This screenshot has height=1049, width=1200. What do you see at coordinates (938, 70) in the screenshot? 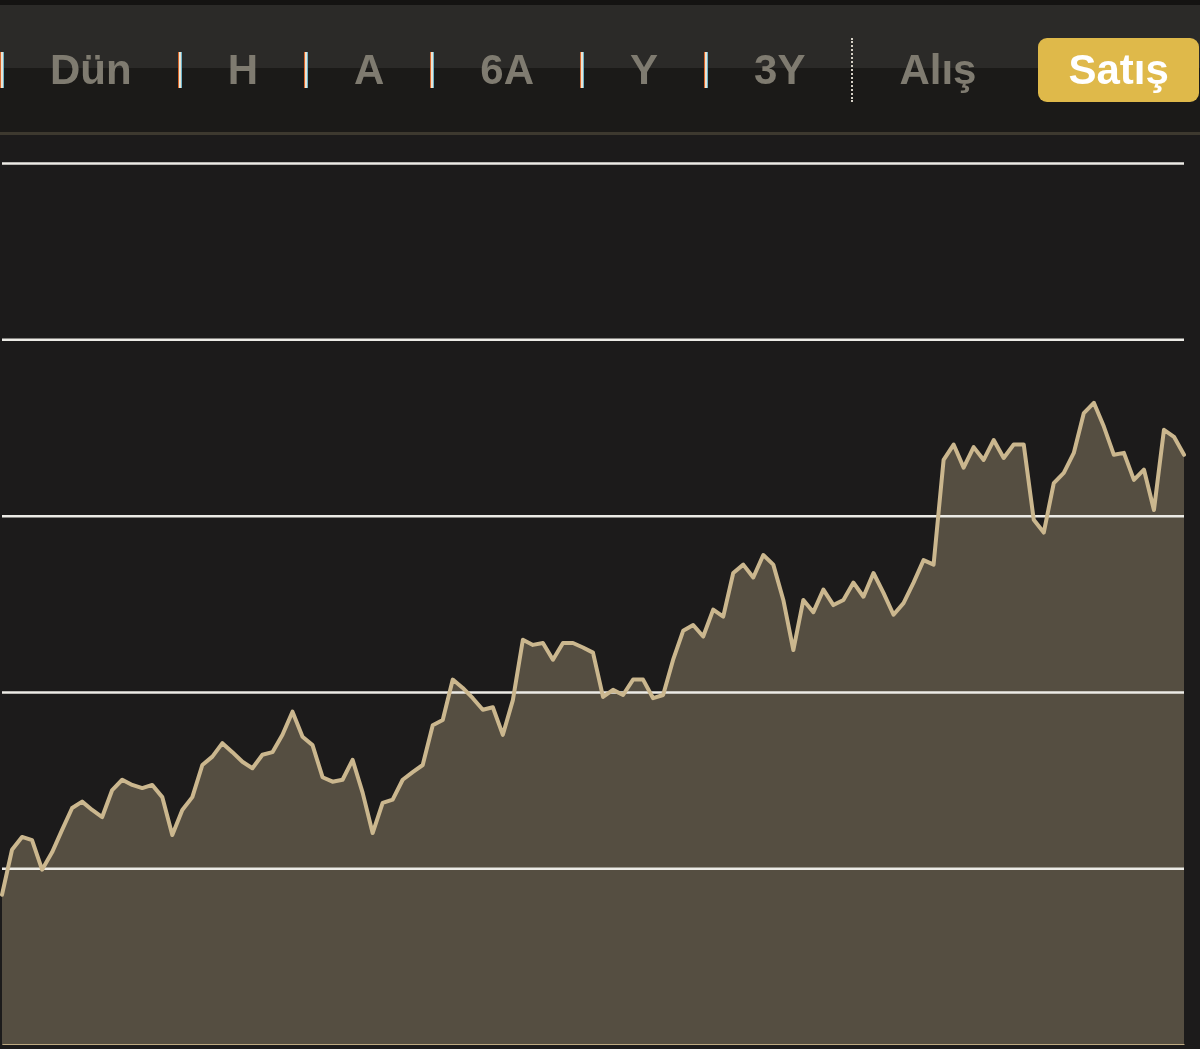
I see `text: Alış` at bounding box center [938, 70].